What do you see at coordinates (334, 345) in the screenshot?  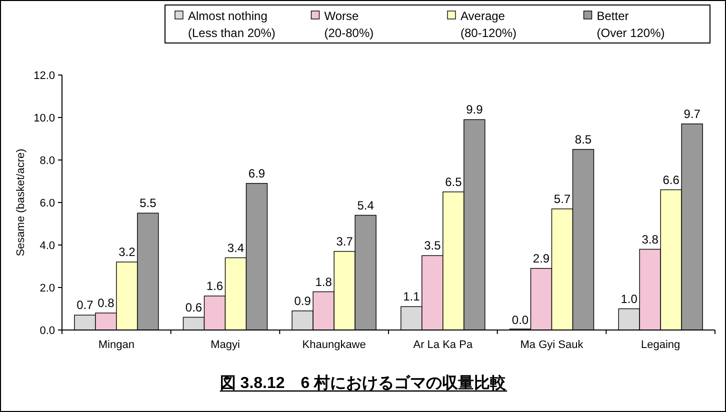 I see `x-tick-label: Khaungkawe` at bounding box center [334, 345].